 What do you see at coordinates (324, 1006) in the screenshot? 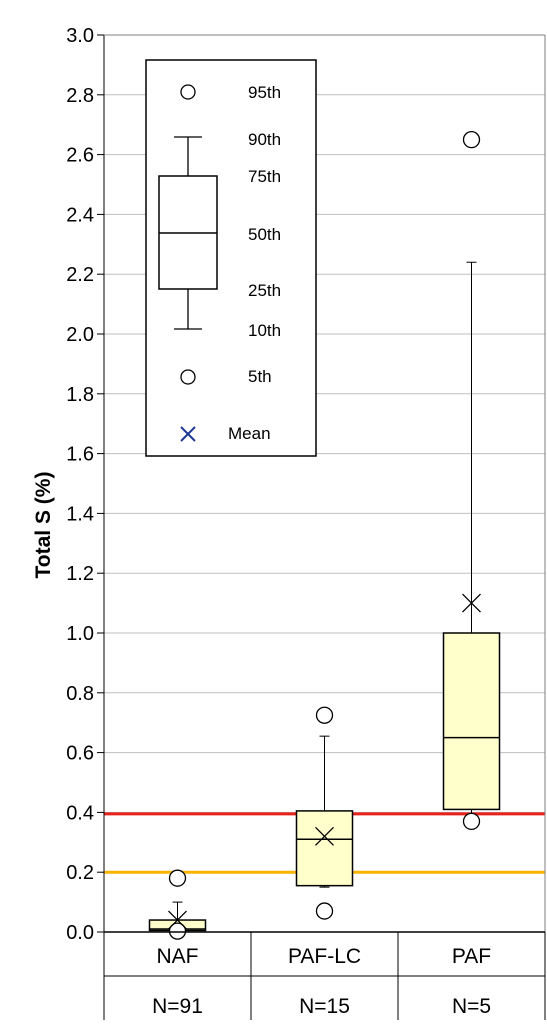
I see `category-count: N=15` at bounding box center [324, 1006].